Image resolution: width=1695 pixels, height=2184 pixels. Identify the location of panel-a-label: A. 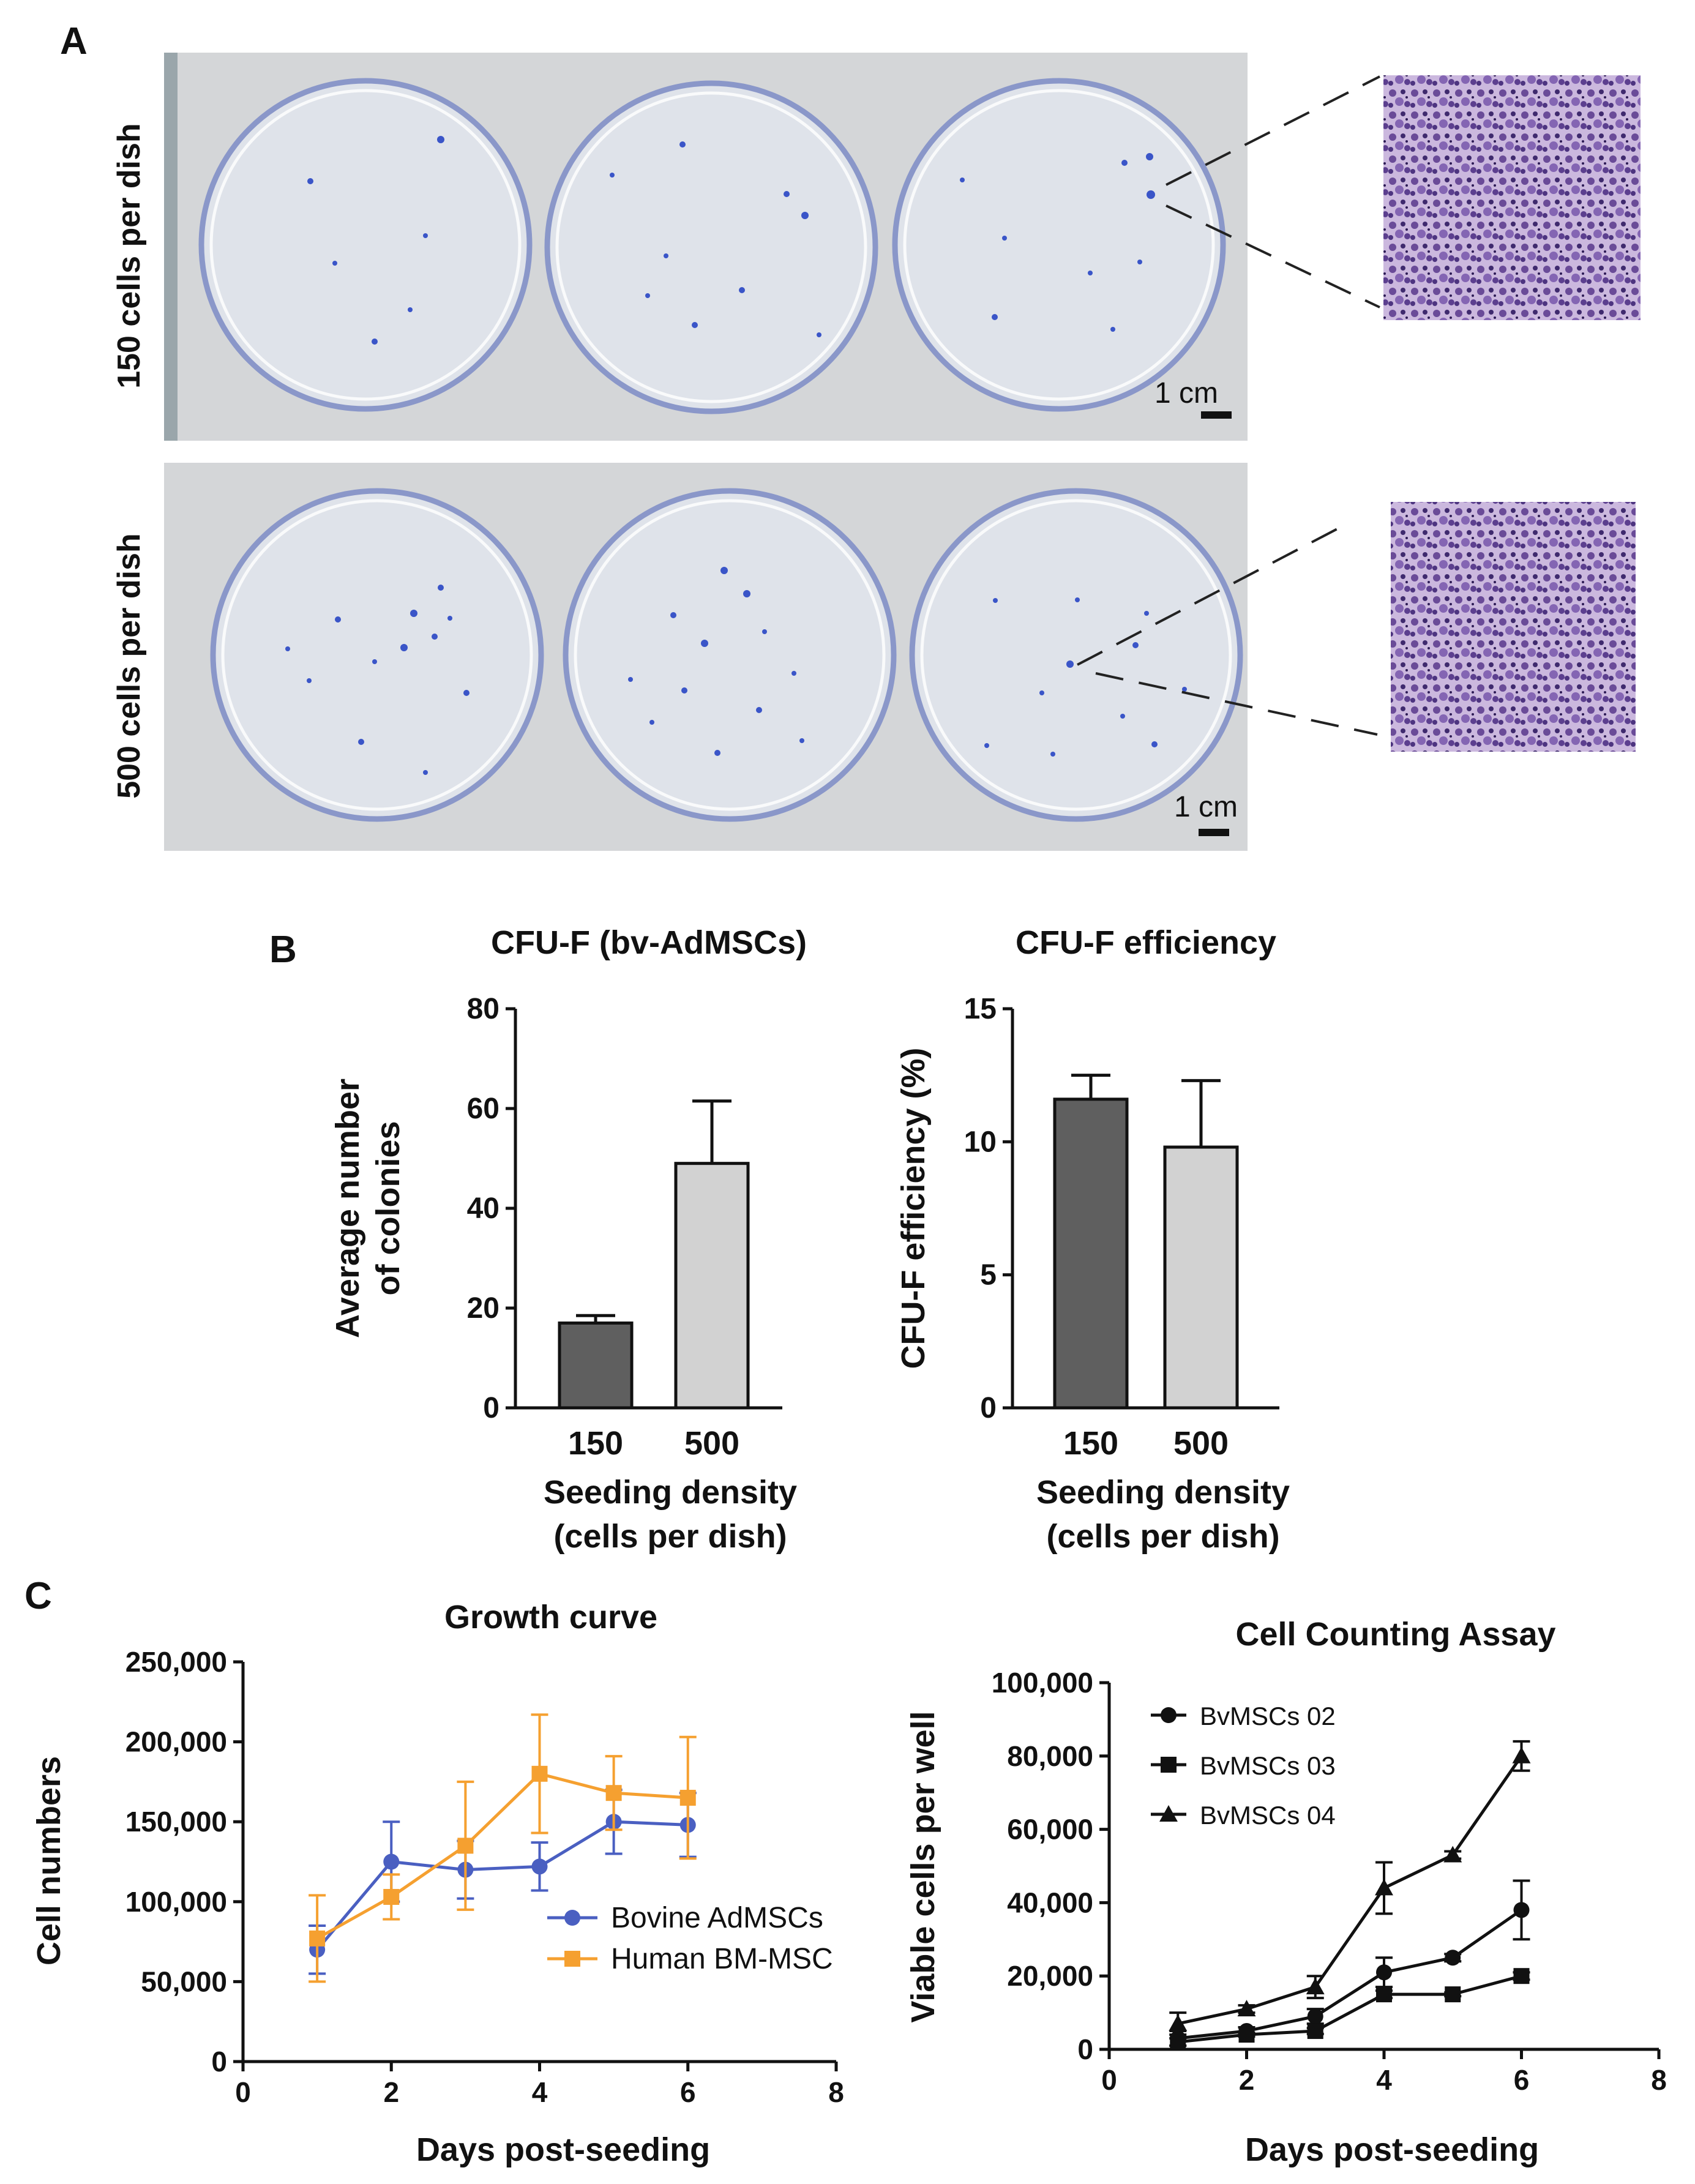
(74, 41).